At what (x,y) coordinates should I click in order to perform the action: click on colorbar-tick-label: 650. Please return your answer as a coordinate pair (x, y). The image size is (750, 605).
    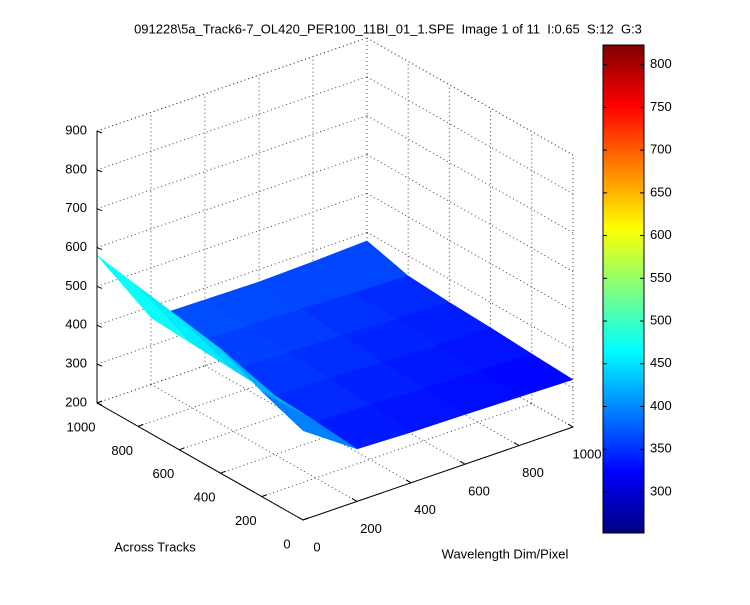
    Looking at the image, I should click on (661, 191).